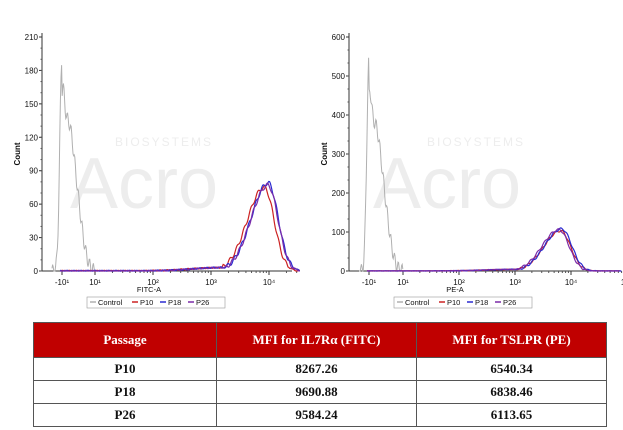  What do you see at coordinates (511, 340) in the screenshot?
I see `header-mfi-pe: MFI for TSLPR (PE)` at bounding box center [511, 340].